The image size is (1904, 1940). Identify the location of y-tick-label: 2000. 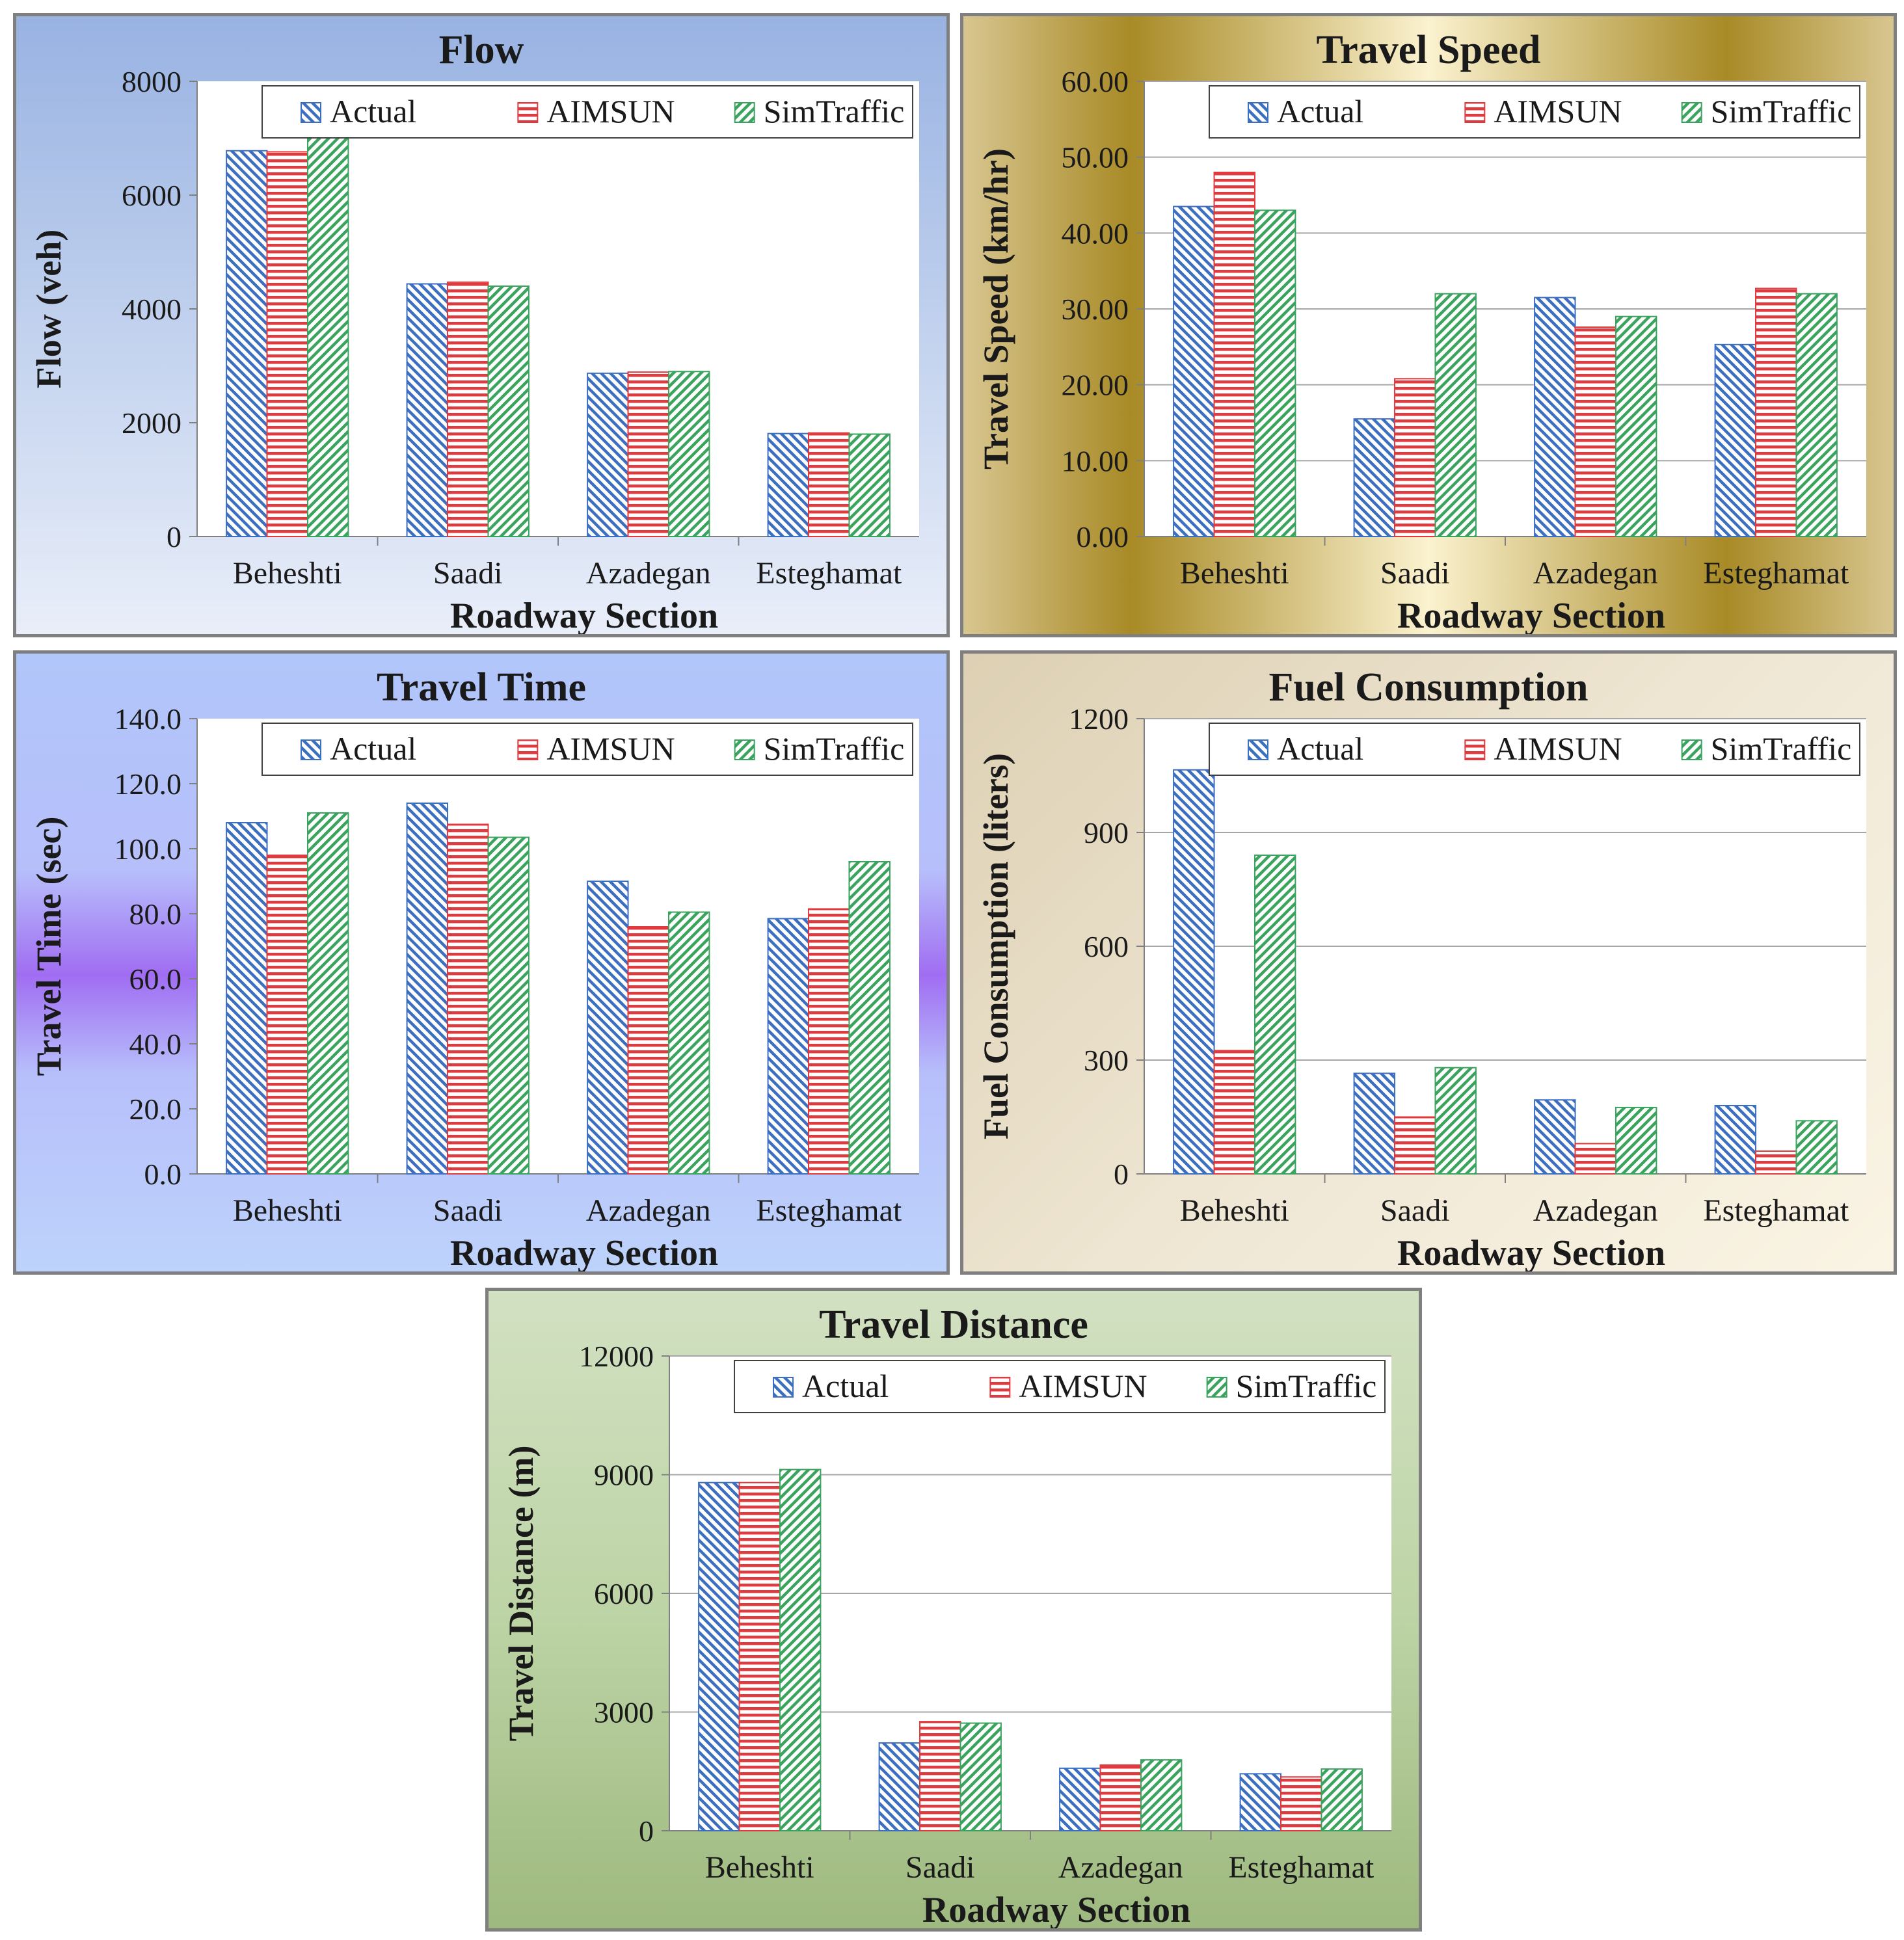
(152, 423).